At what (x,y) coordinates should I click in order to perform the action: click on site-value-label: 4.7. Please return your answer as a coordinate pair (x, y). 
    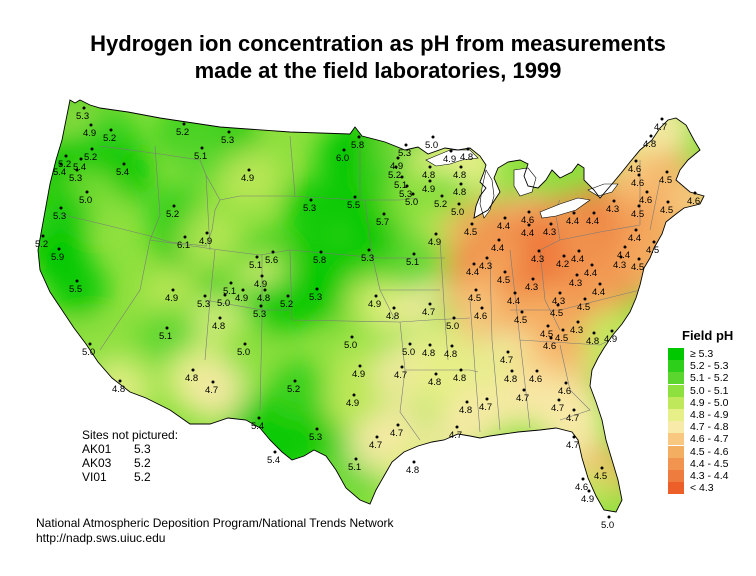
    Looking at the image, I should click on (506, 360).